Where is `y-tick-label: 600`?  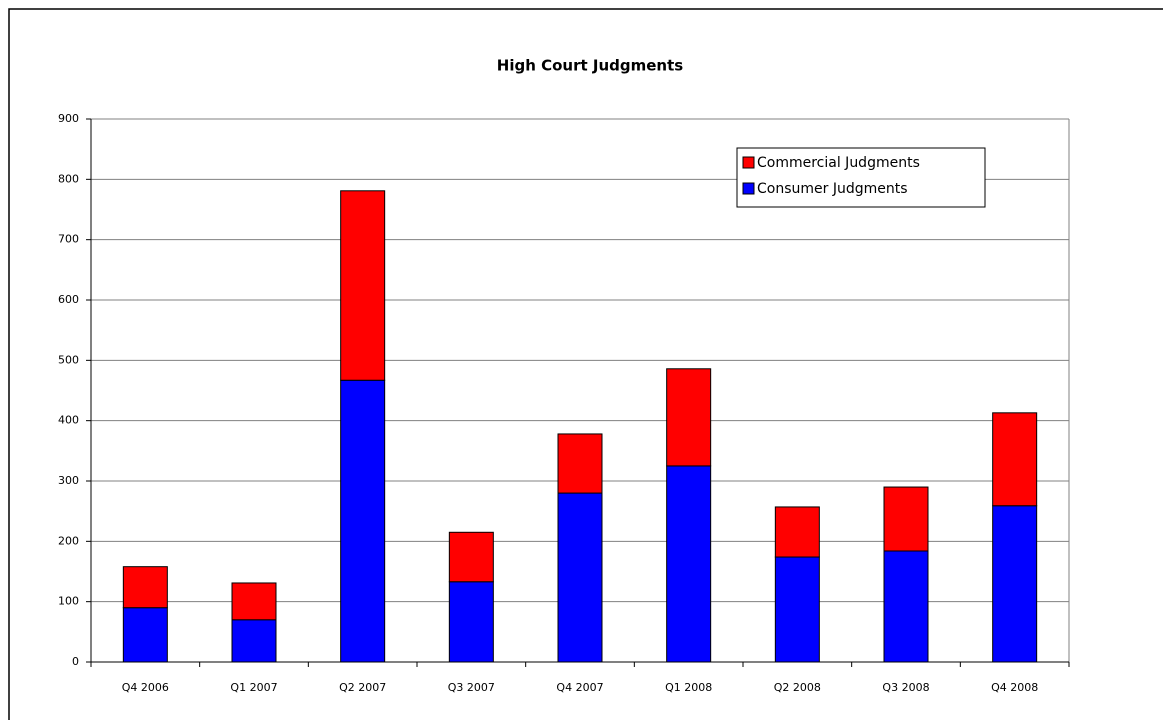
y-tick-label: 600 is located at coordinates (68, 299).